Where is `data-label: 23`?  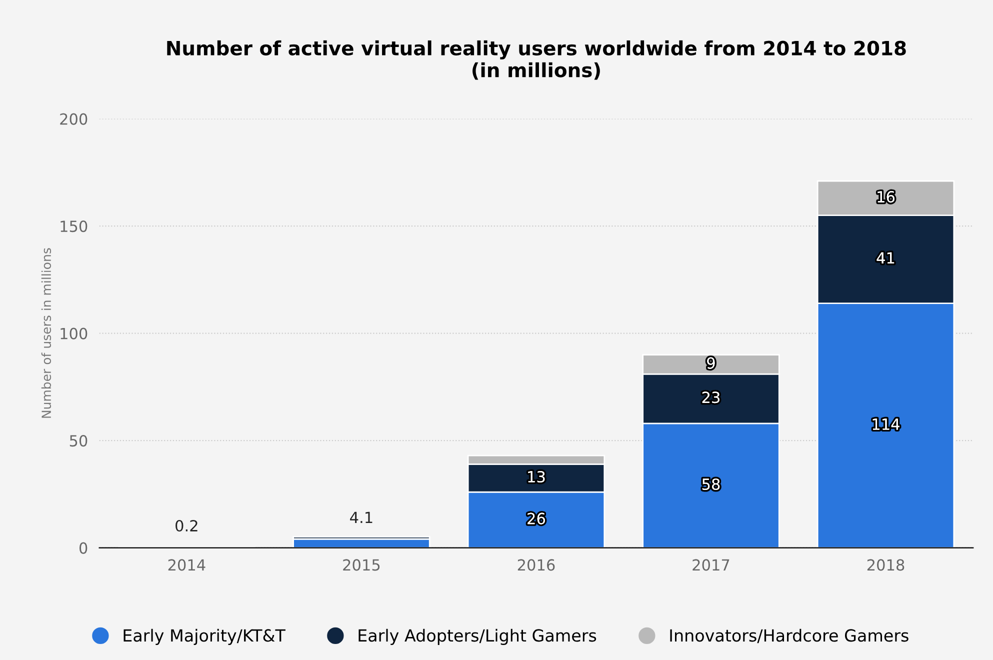 data-label: 23 is located at coordinates (711, 398).